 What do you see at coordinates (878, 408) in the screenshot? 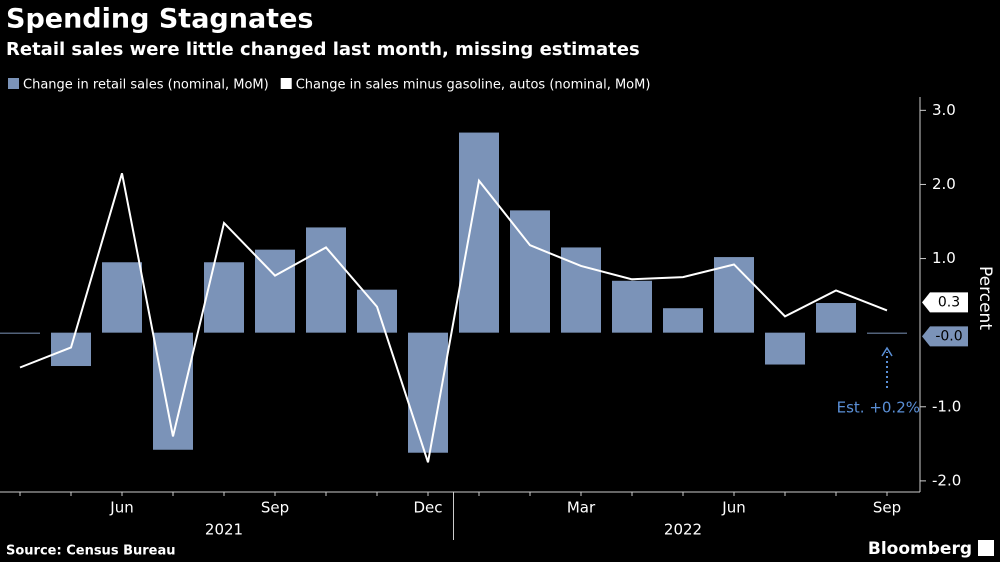
I see `annotation: Est. +0.2%` at bounding box center [878, 408].